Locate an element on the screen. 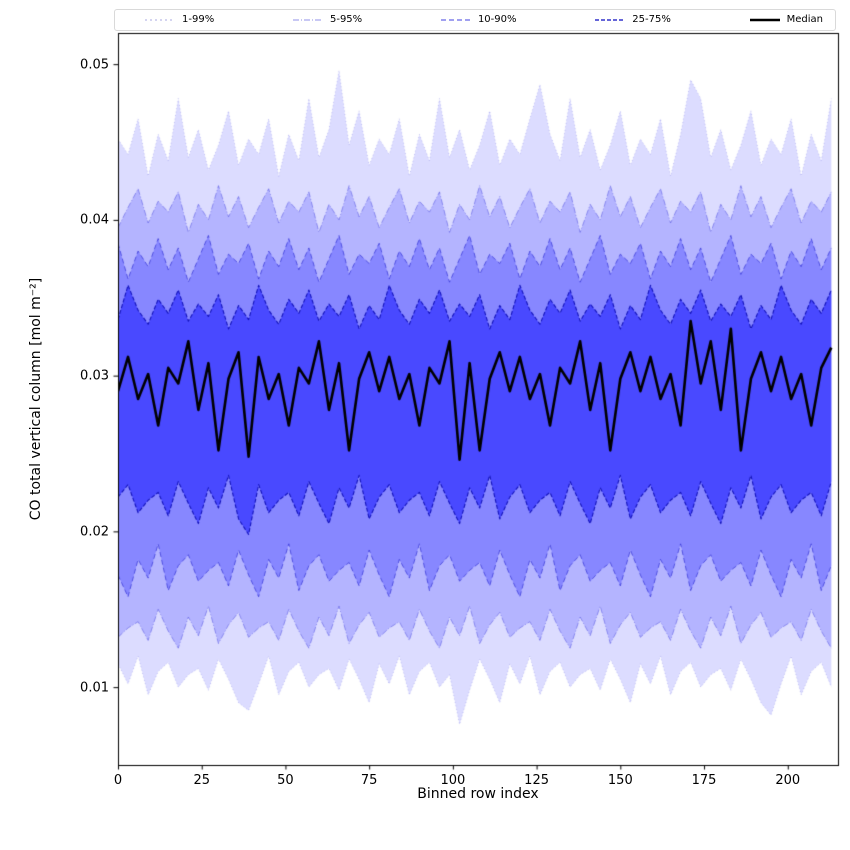  legend-entry-label: 1-99% is located at coordinates (198, 19).